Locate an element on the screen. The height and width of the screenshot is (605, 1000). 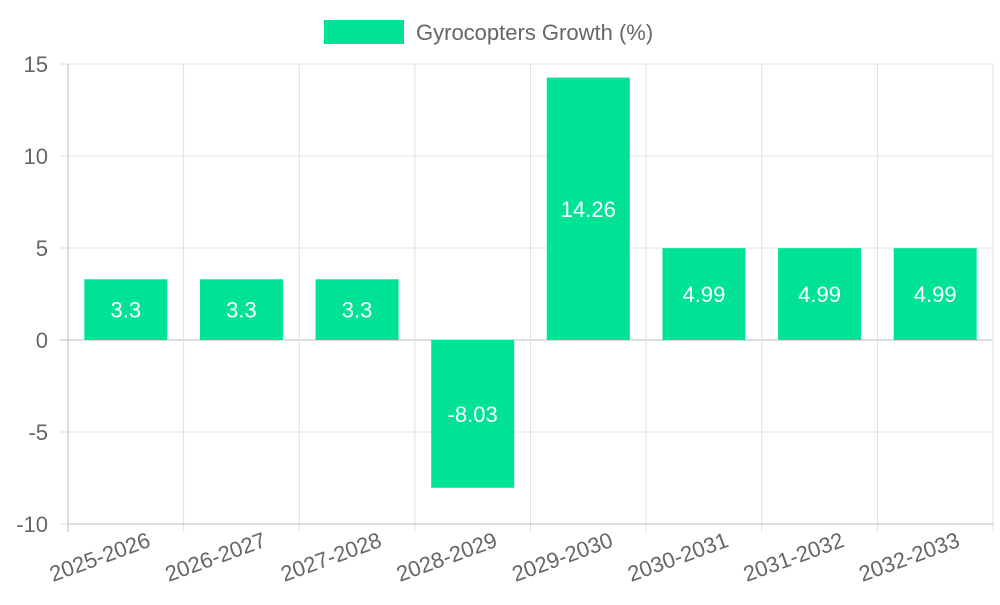
x-tick-label: 2029-2030 is located at coordinates (562, 556).